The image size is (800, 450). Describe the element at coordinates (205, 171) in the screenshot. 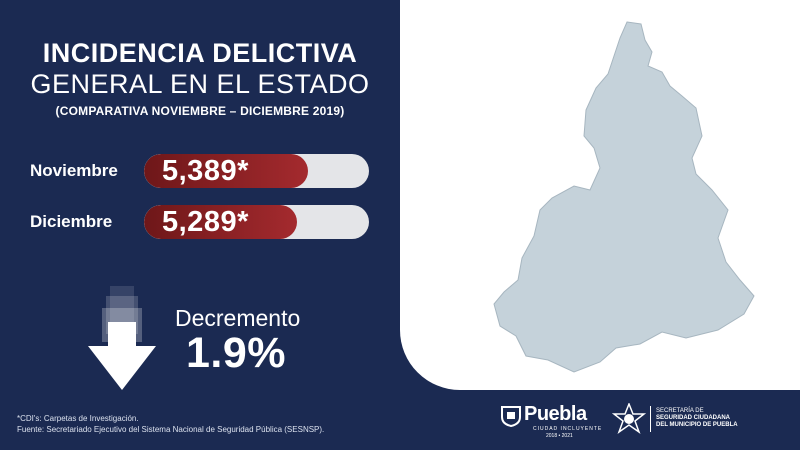

I see `row-value: 5,389*` at that location.